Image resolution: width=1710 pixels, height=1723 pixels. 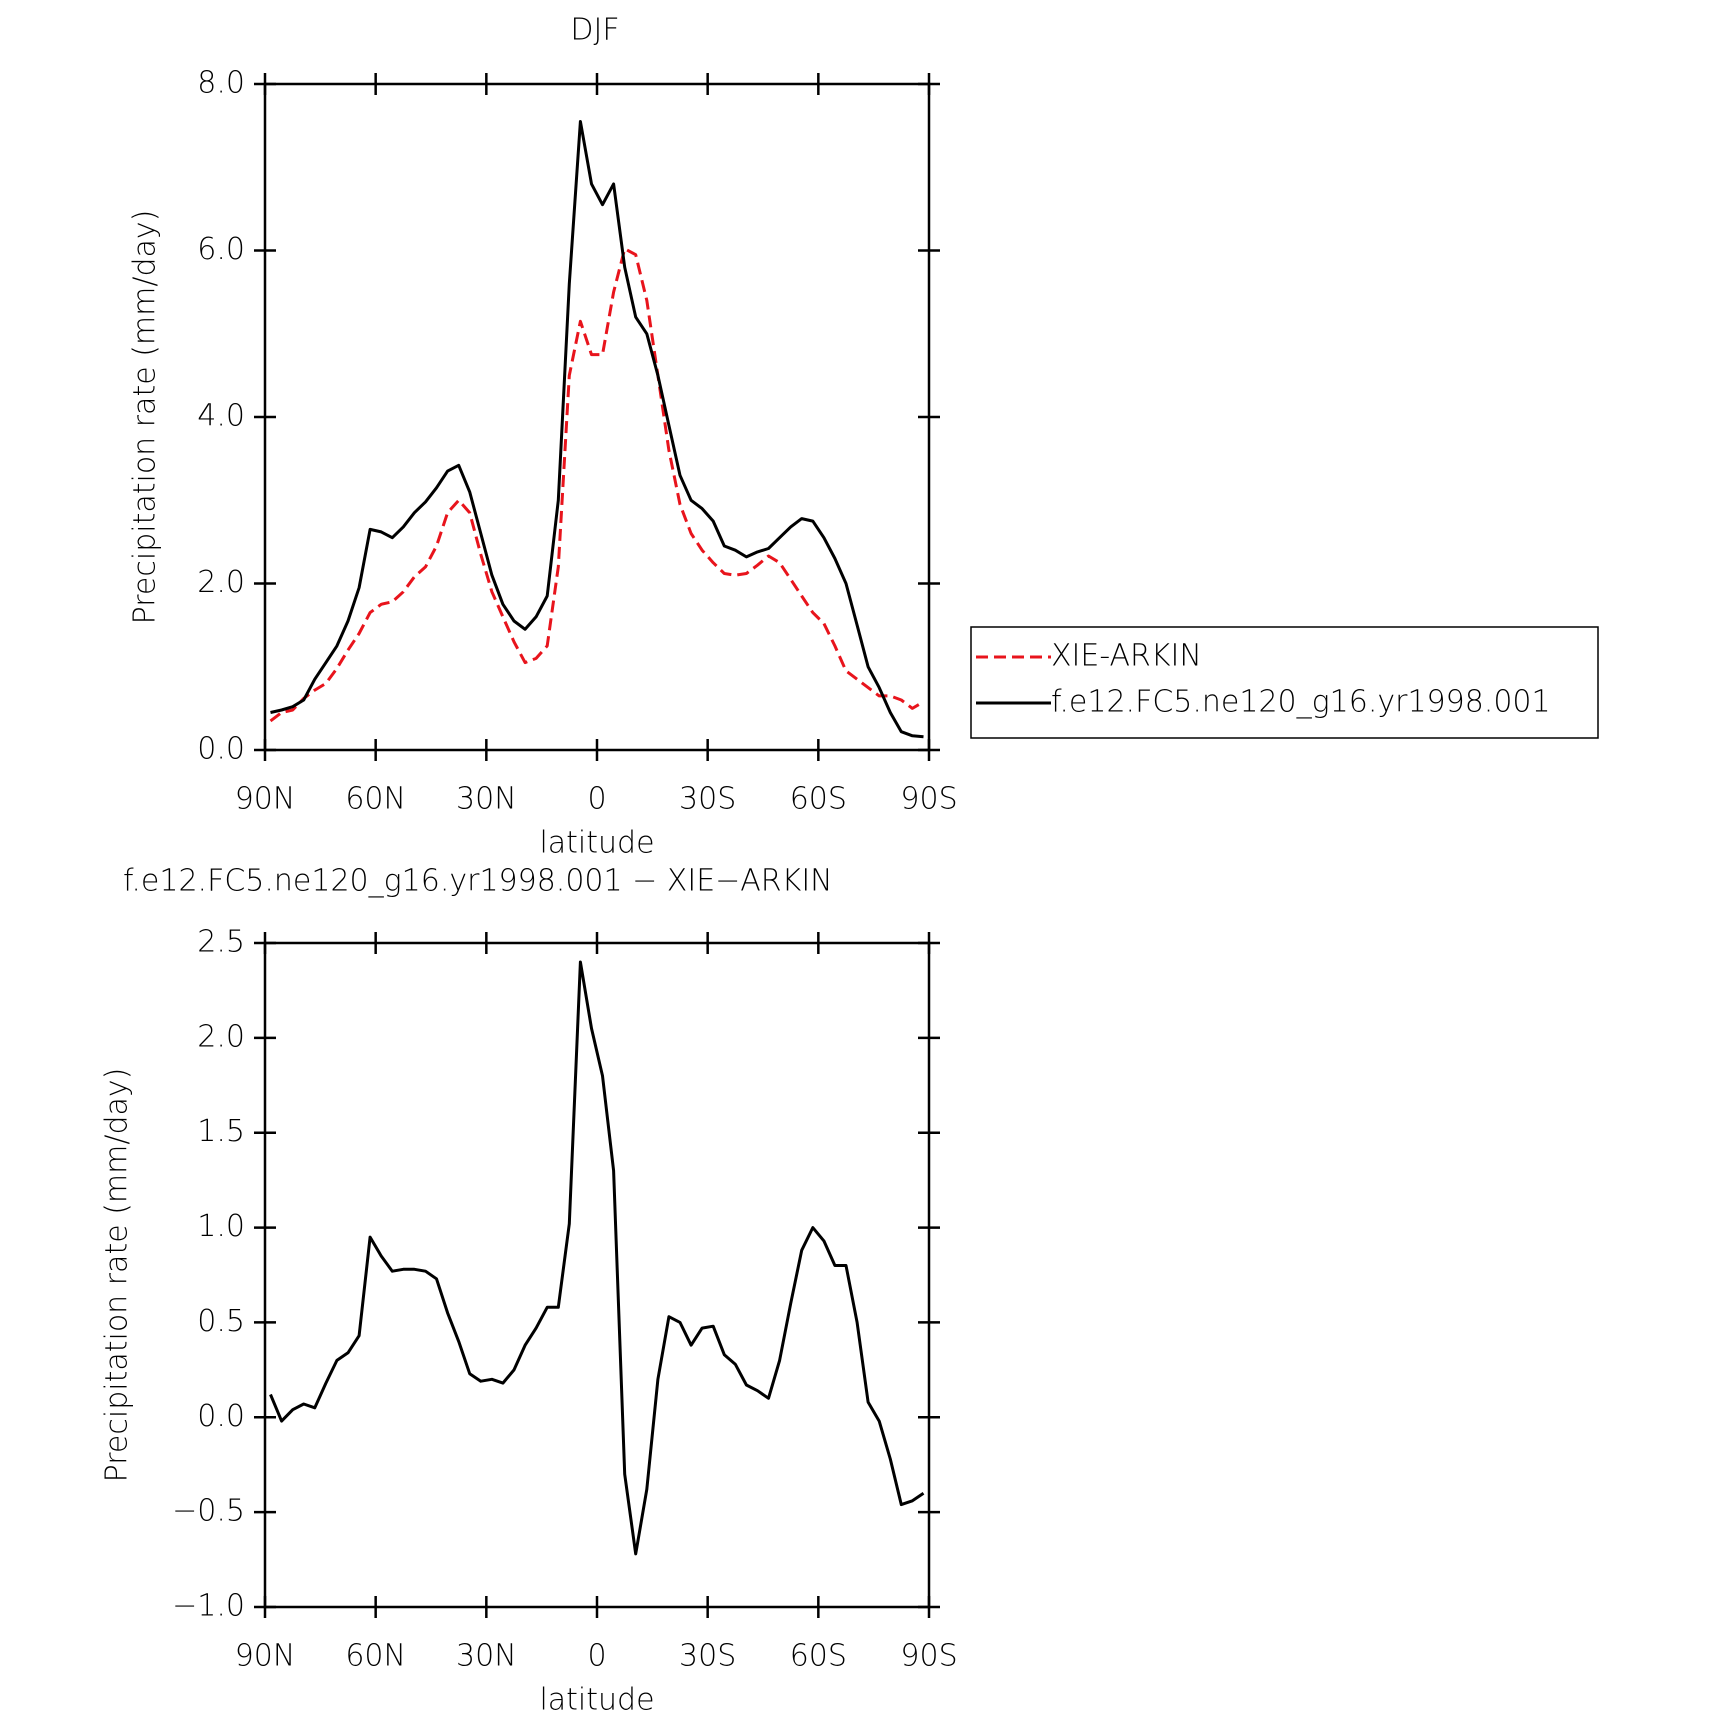 I want to click on y-tick-label: −0.5, so click(x=208, y=1511).